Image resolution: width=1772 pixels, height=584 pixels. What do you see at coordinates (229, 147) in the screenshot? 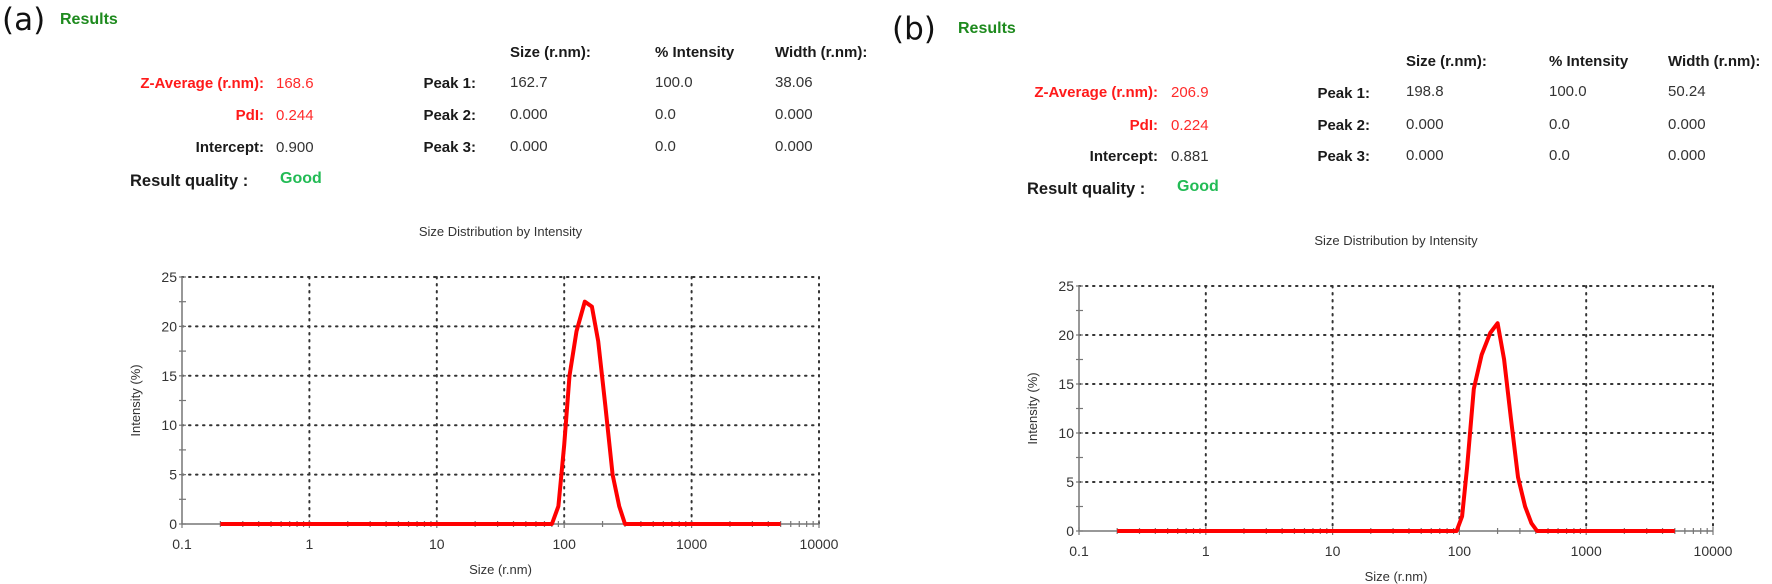
I see `intercept-label-a: Intercept:` at bounding box center [229, 147].